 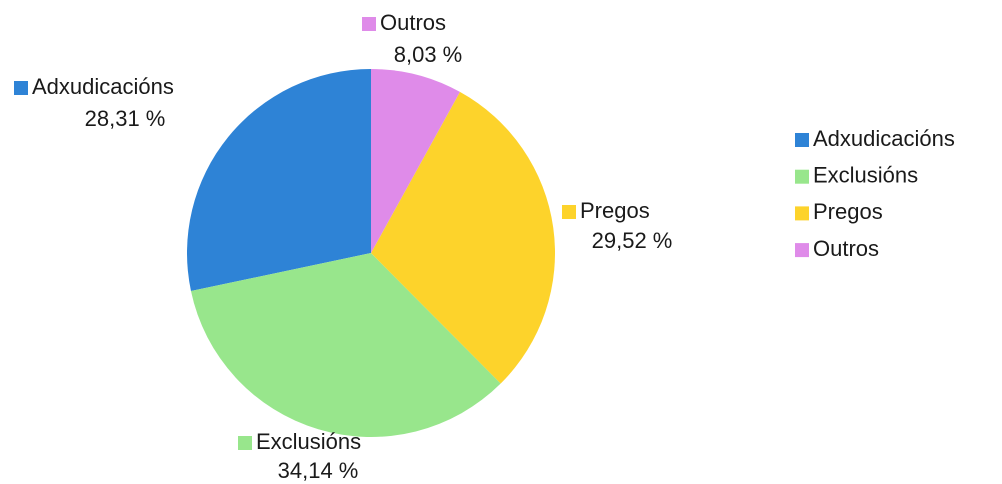 I want to click on legend-label: Outros, so click(x=846, y=248).